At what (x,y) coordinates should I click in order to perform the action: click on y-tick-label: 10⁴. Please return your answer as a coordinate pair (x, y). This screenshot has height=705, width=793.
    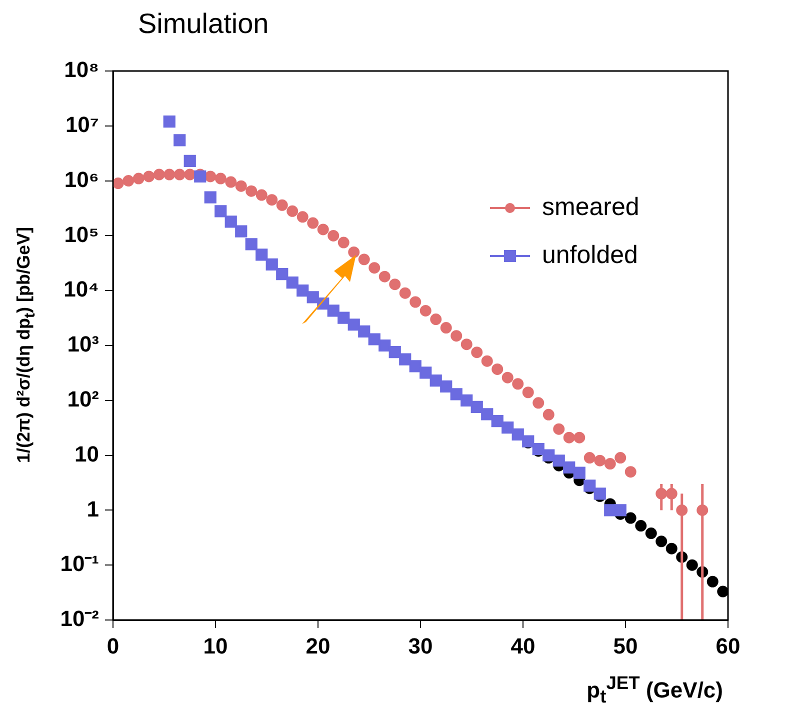
    Looking at the image, I should click on (81, 289).